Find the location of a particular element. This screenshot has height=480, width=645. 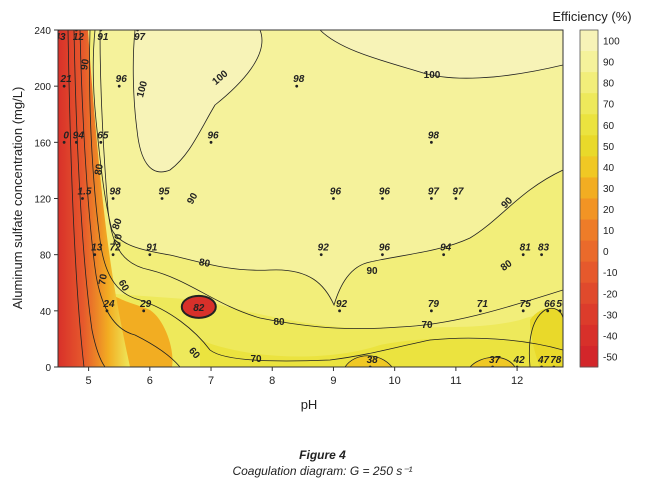

point-label: 24 is located at coordinates (108, 304).